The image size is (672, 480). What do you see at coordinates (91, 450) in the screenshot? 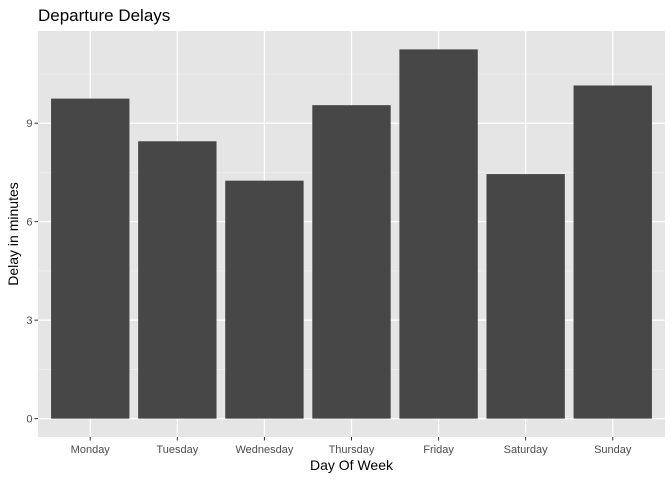
I see `x-tick-label-monday: Monday` at bounding box center [91, 450].